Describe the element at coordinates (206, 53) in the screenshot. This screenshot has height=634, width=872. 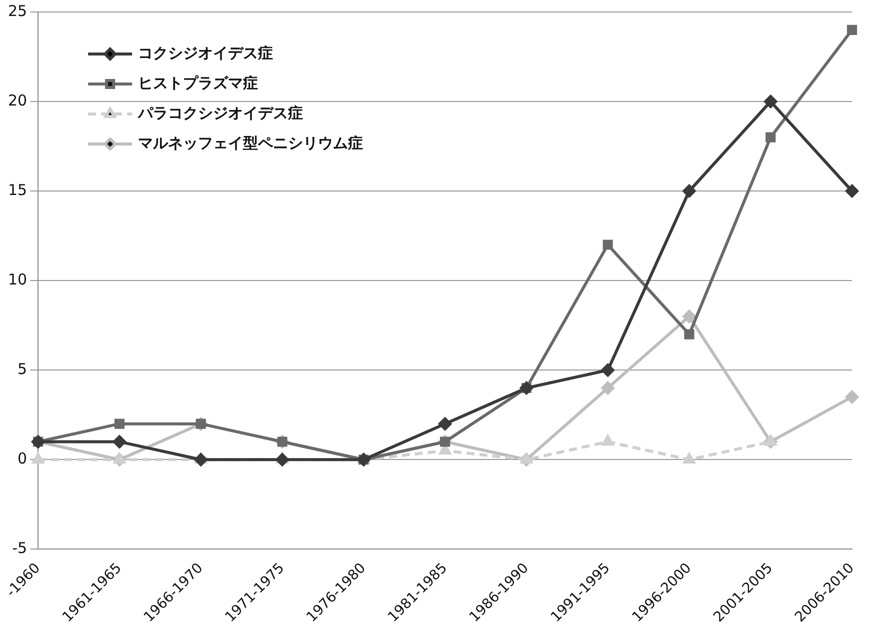
I see `legend-label: コクシジオイデス症` at that location.